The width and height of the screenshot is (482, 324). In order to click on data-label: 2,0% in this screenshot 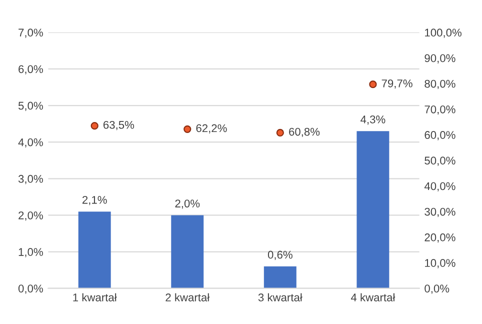, I will do `click(187, 204)`.